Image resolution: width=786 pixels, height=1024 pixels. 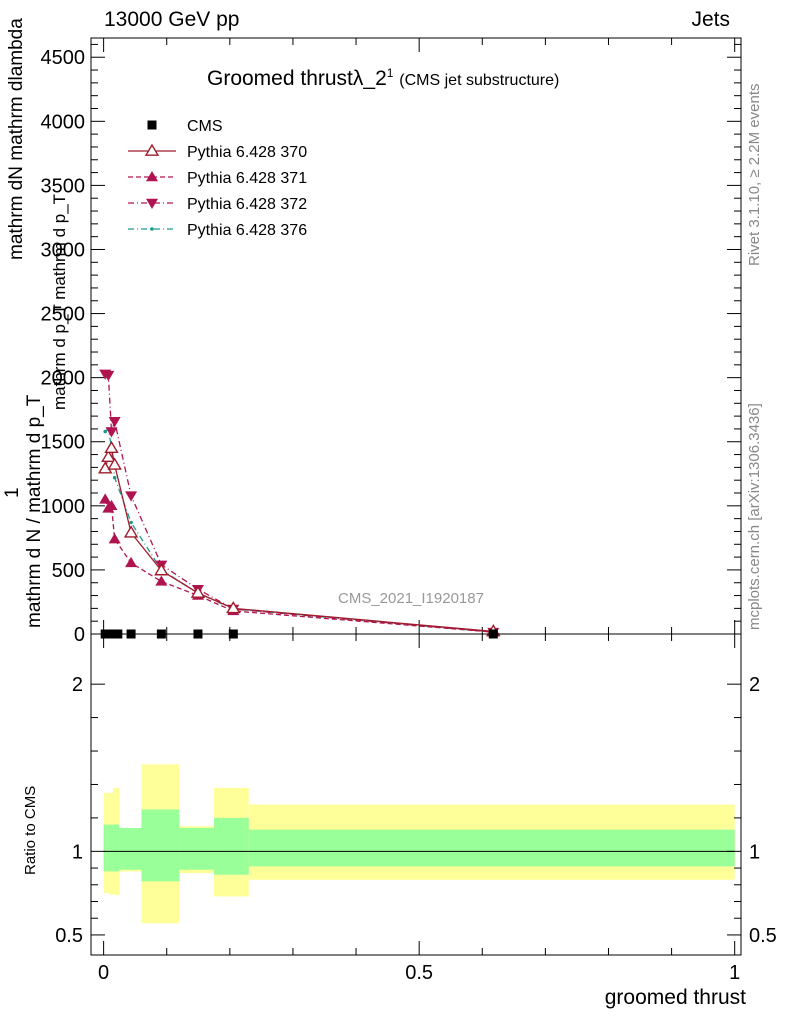 What do you see at coordinates (675, 997) in the screenshot?
I see `x-axis-label: groomed thrust` at bounding box center [675, 997].